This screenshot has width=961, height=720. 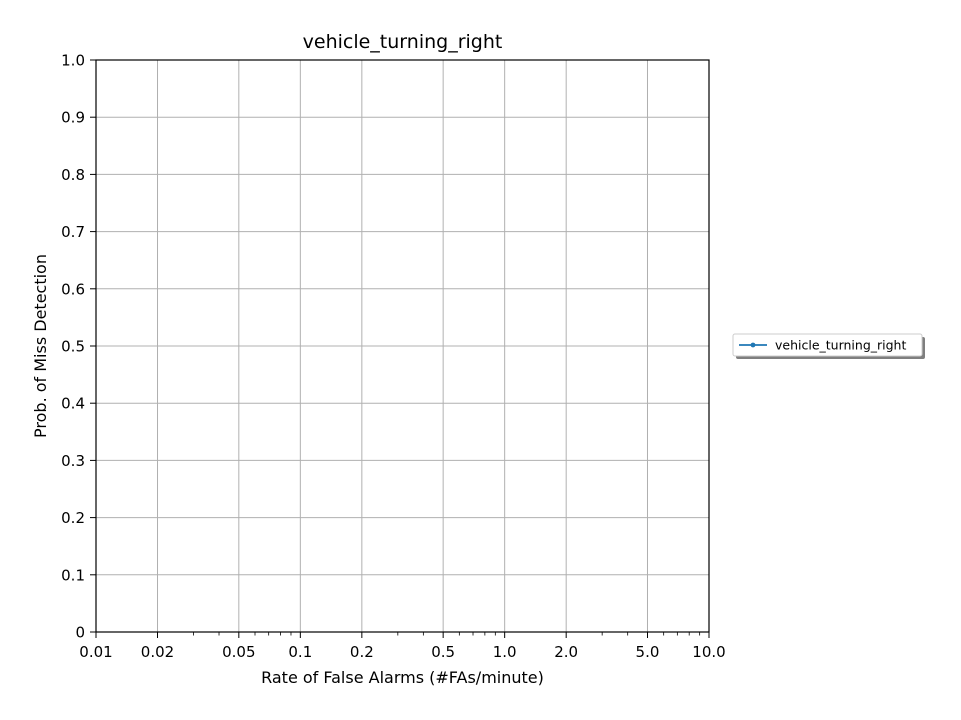 What do you see at coordinates (73, 289) in the screenshot?
I see `y-tick-label: 0.6` at bounding box center [73, 289].